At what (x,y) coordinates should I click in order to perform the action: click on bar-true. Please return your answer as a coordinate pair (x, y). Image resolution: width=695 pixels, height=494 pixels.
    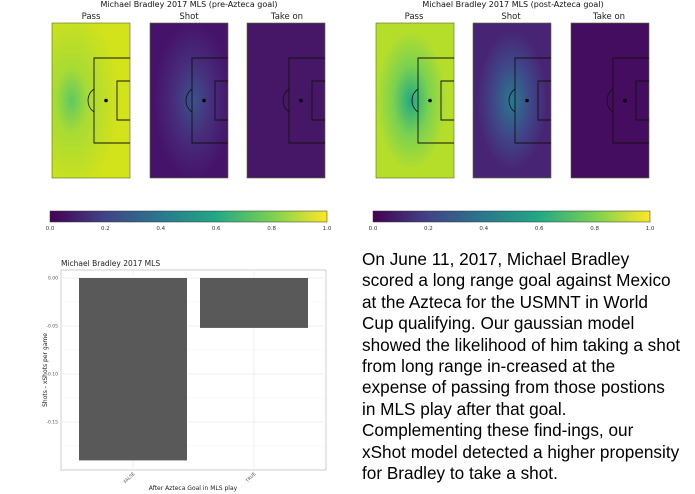
    Looking at the image, I should click on (254, 303).